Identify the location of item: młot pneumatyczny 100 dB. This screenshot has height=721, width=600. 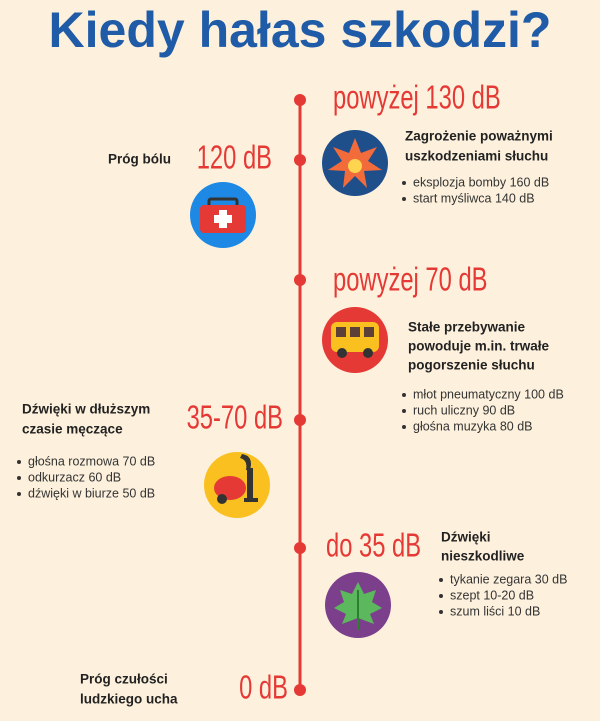
(488, 394).